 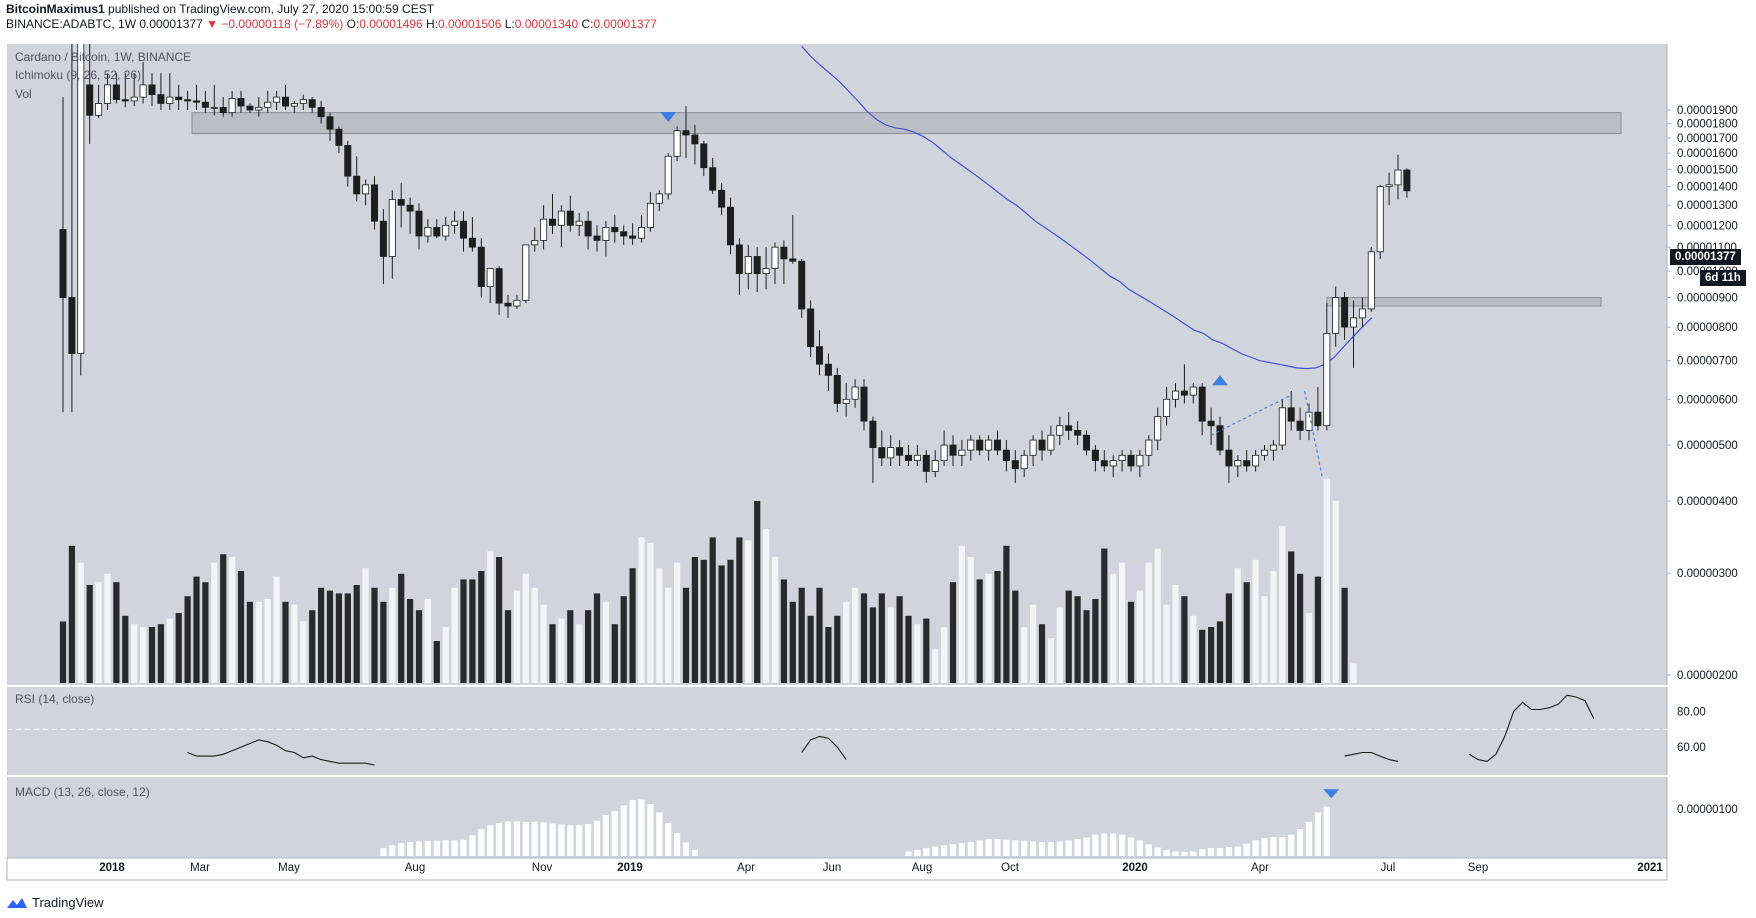 I want to click on price-tick-label: 0.00001700, so click(x=1707, y=139).